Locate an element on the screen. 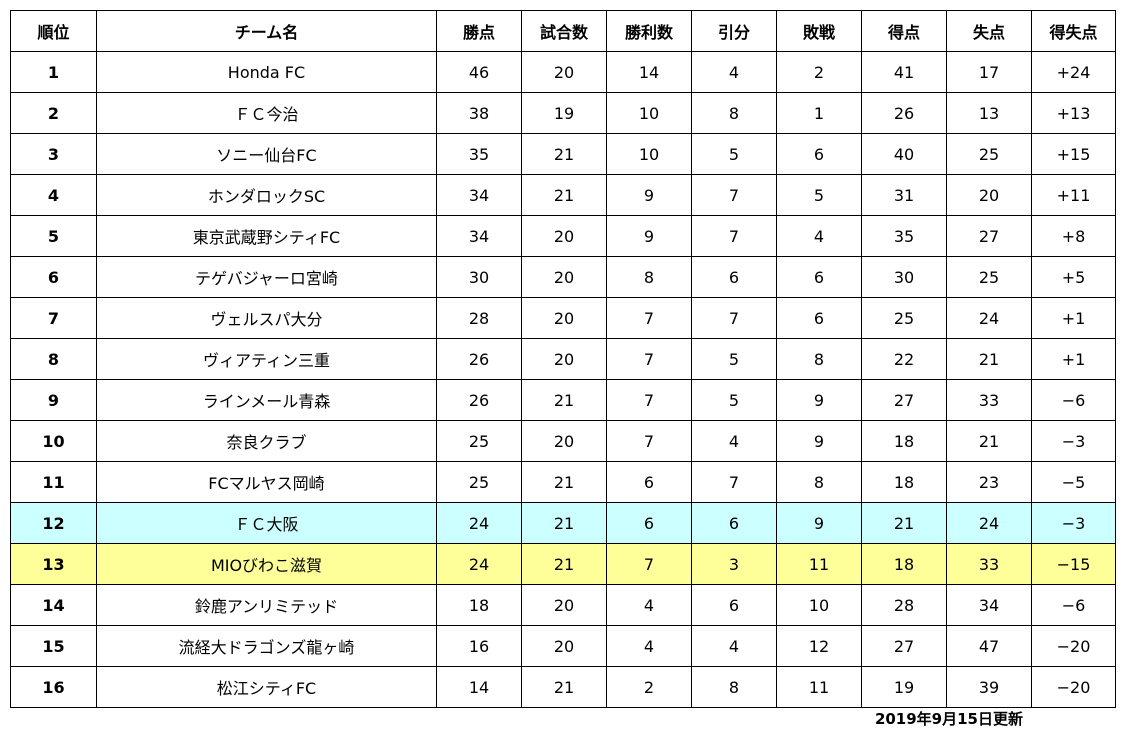  goals-against-cell: 17 is located at coordinates (989, 72).